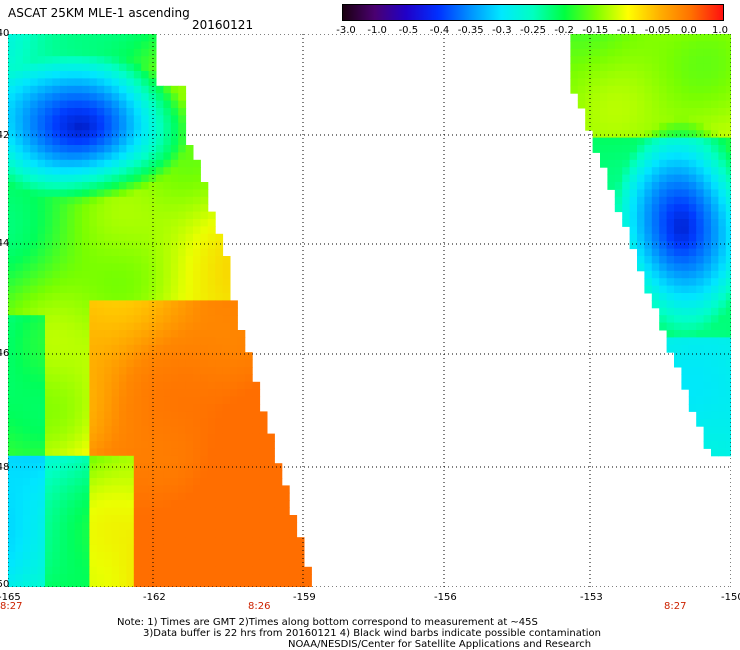 The height and width of the screenshot is (650, 740). I want to click on colorbar-tick-label: -0.3, so click(502, 30).